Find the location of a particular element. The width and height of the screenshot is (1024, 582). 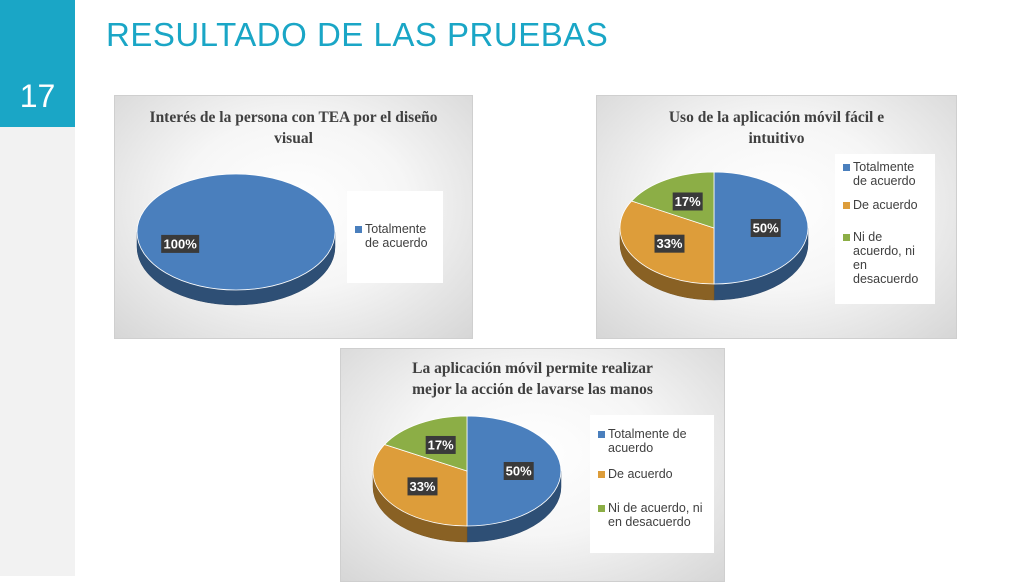

pie-tops is located at coordinates (236, 232).